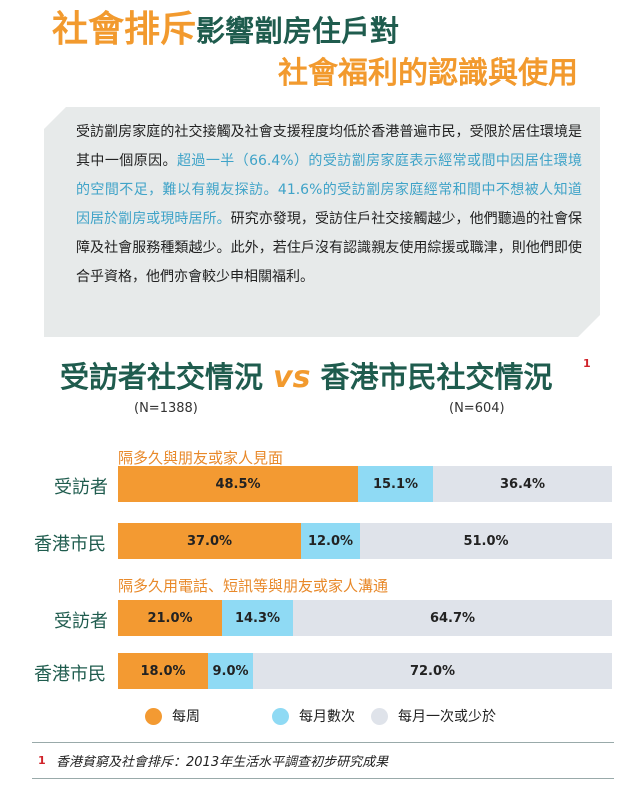  I want to click on footnote-reference: 1, so click(587, 363).